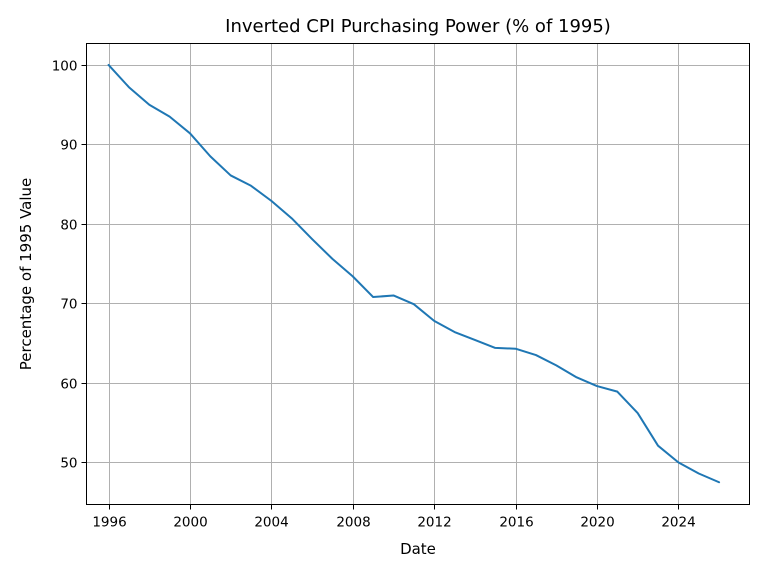 This screenshot has height=576, width=768. I want to click on x-tick-label: 2016, so click(516, 523).